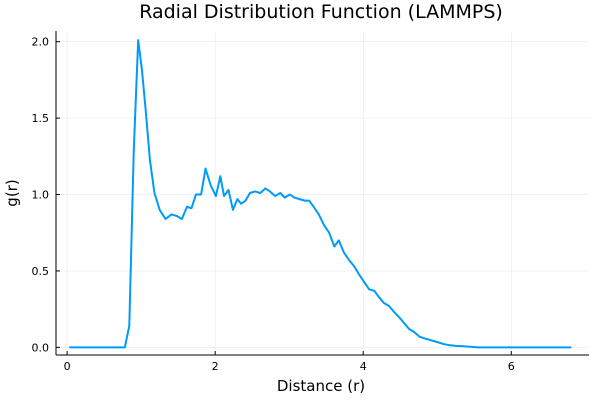  I want to click on x-tick-label: 0, so click(67, 366).